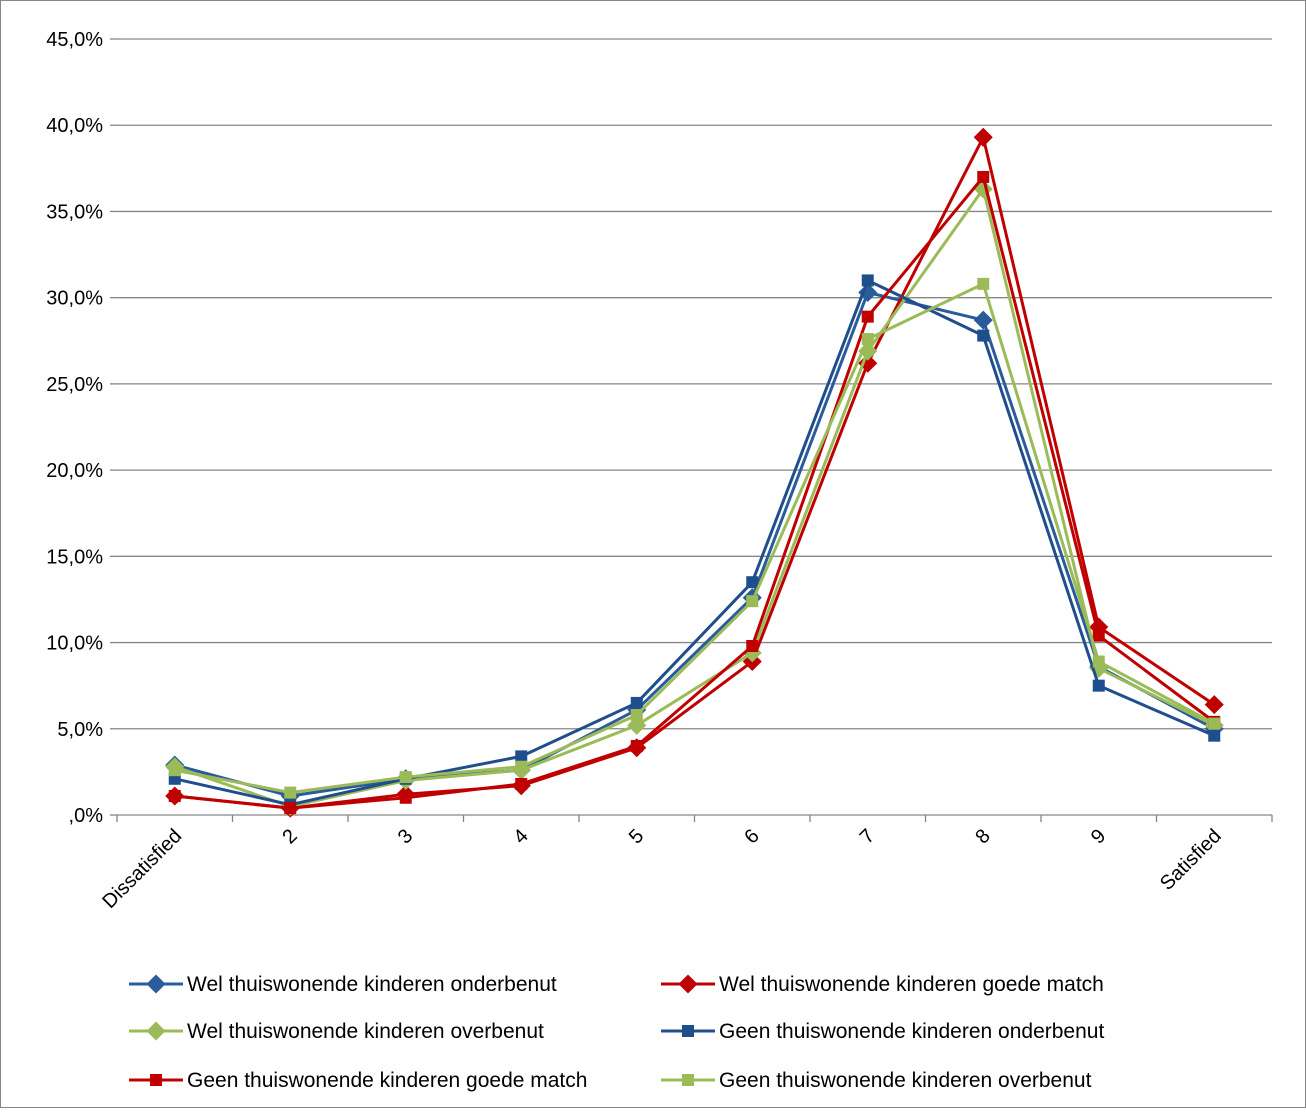  What do you see at coordinates (74, 385) in the screenshot?
I see `y-tick-label: 25,0%` at bounding box center [74, 385].